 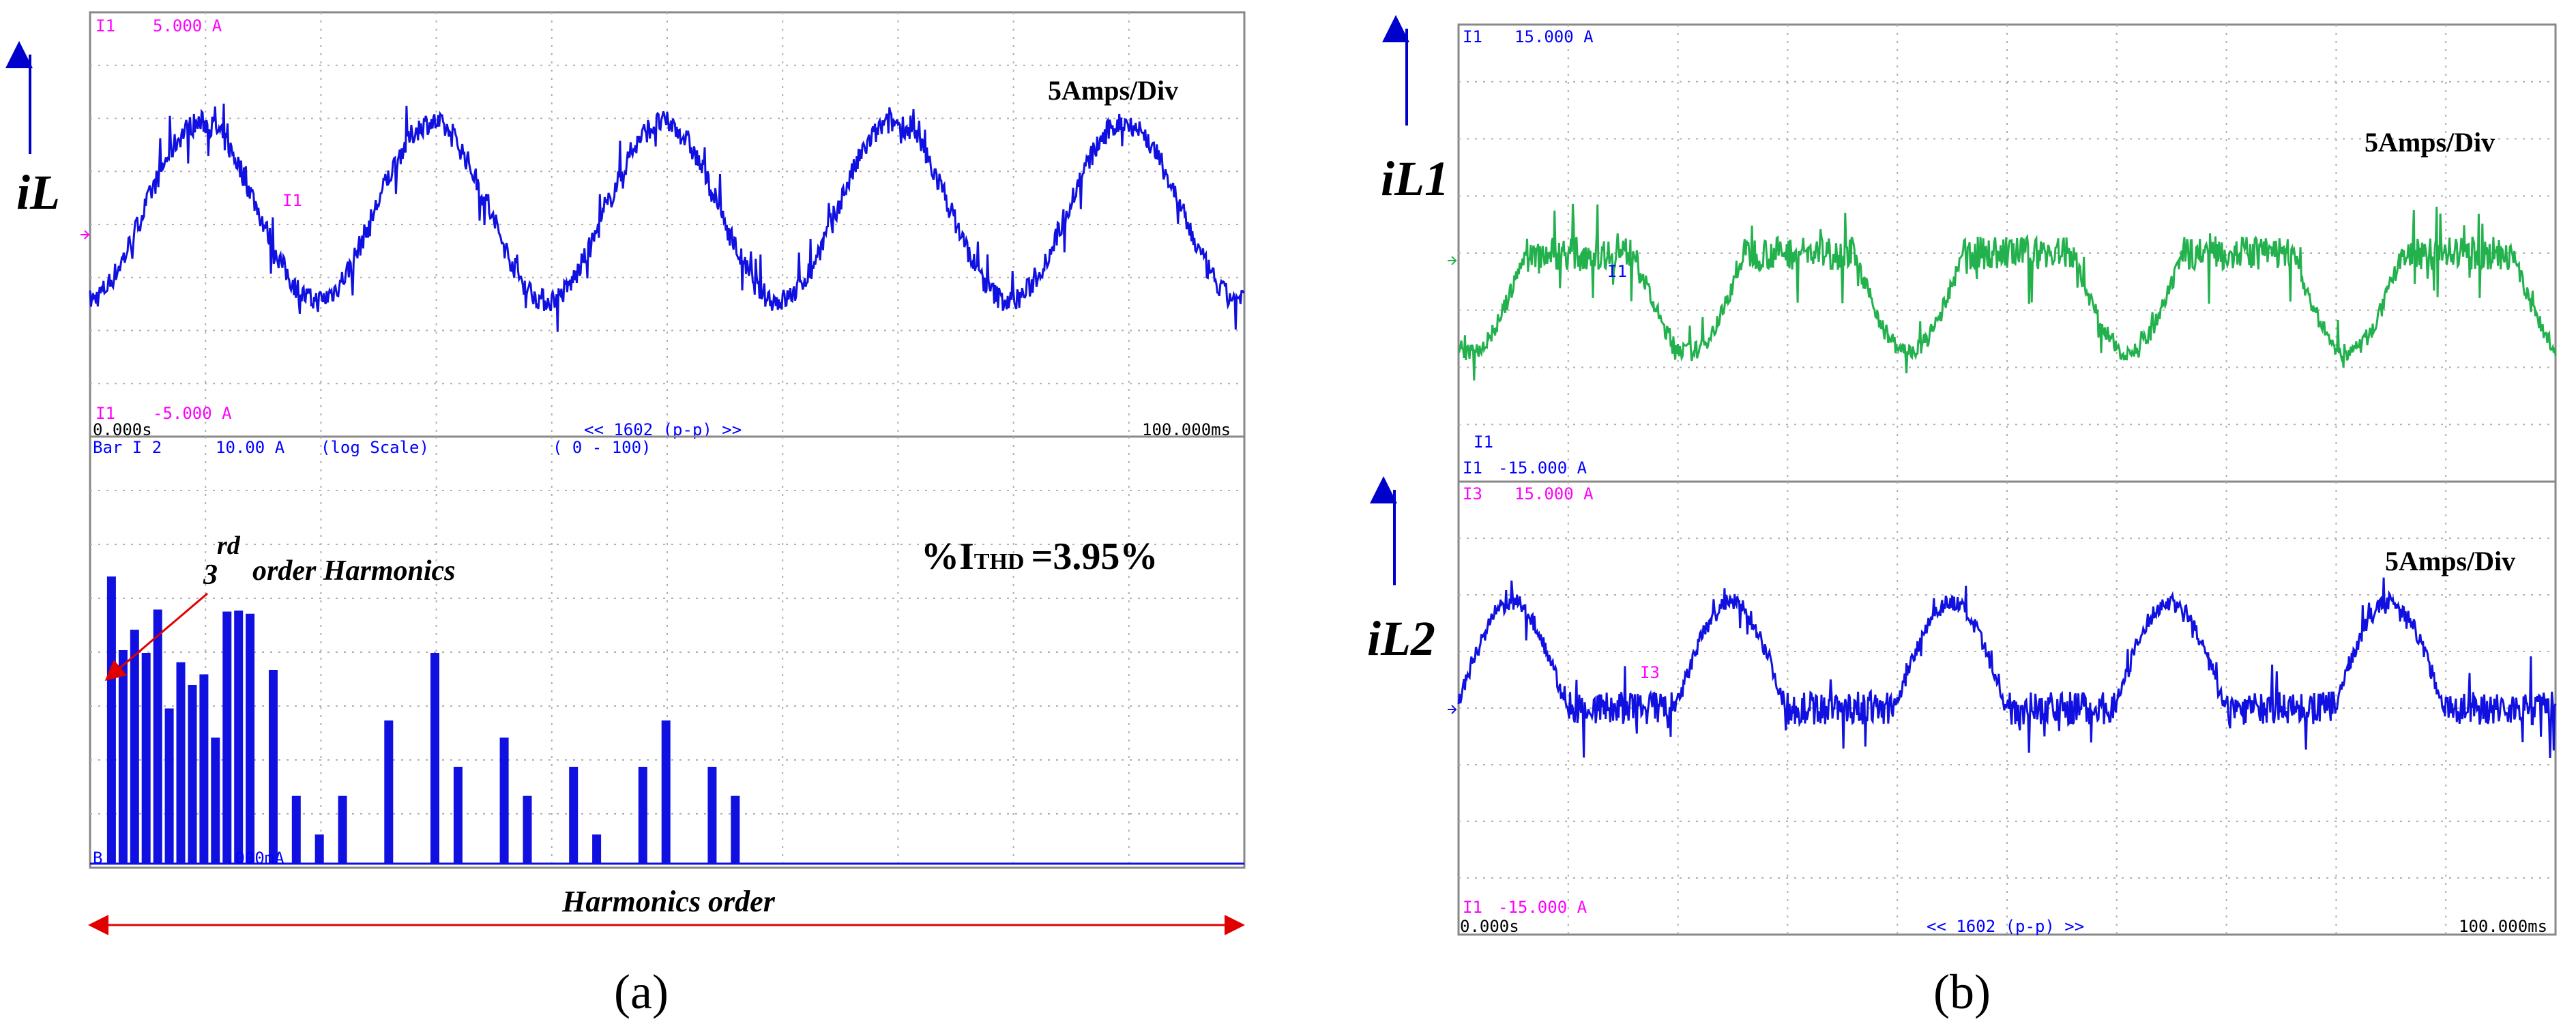 I want to click on spectrum-header-value: 10.00 A, so click(x=250, y=447).